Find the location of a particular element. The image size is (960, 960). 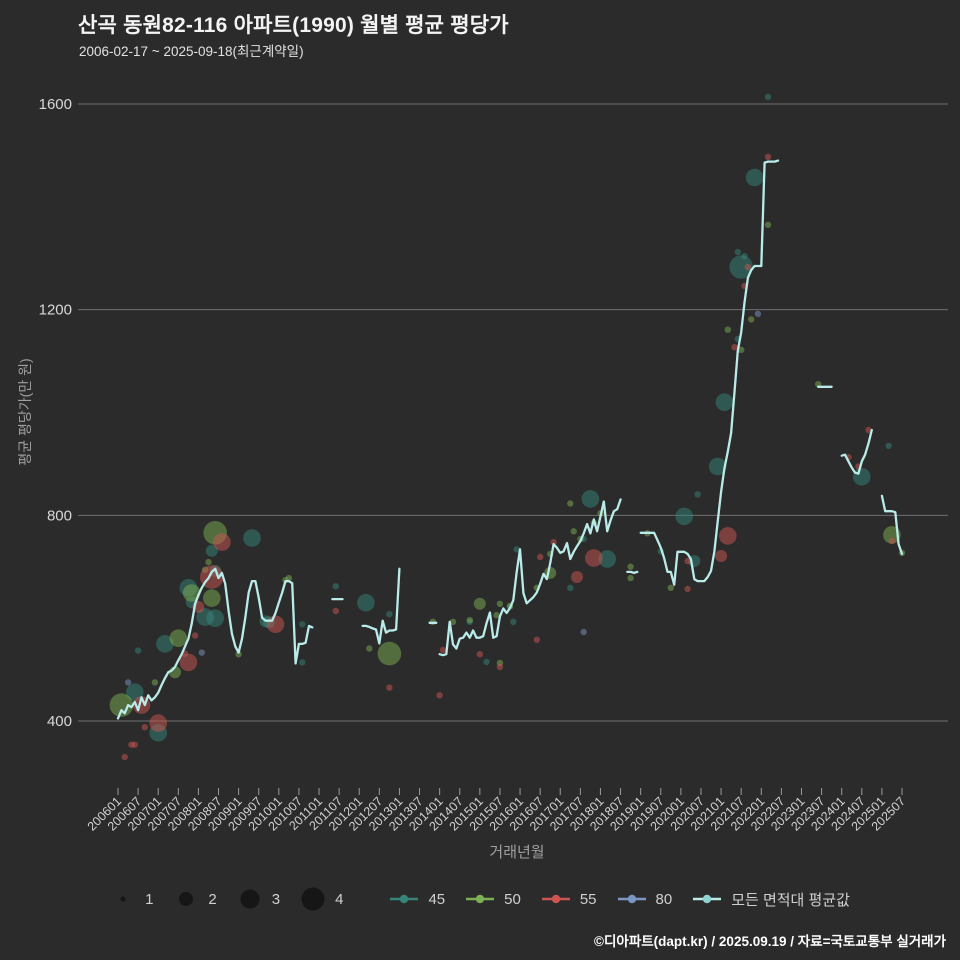

series-legend-item-50: 50 is located at coordinates (493, 899).